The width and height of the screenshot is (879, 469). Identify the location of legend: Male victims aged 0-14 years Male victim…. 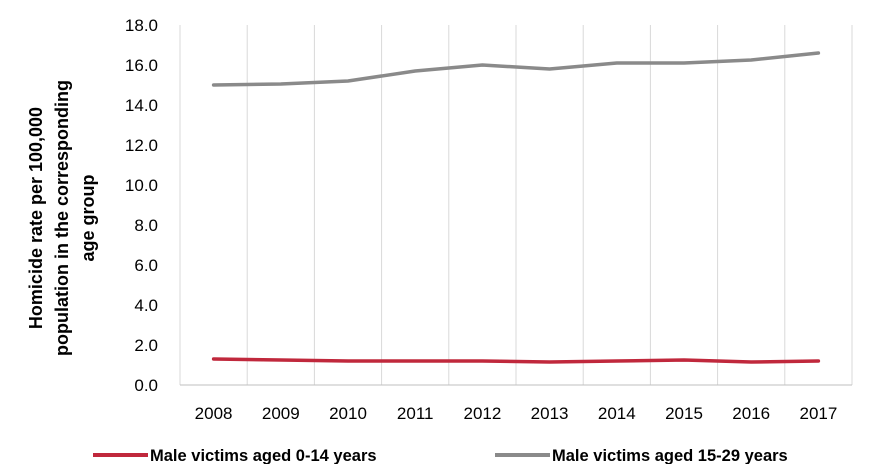
(440, 456).